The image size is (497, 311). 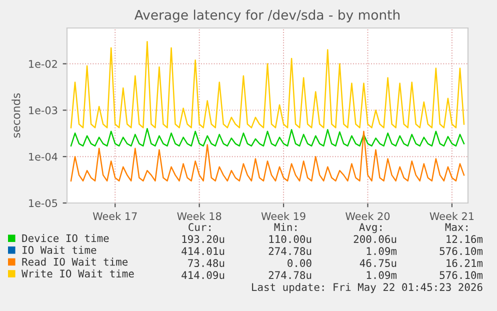 I want to click on text: Min:, so click(x=285, y=226).